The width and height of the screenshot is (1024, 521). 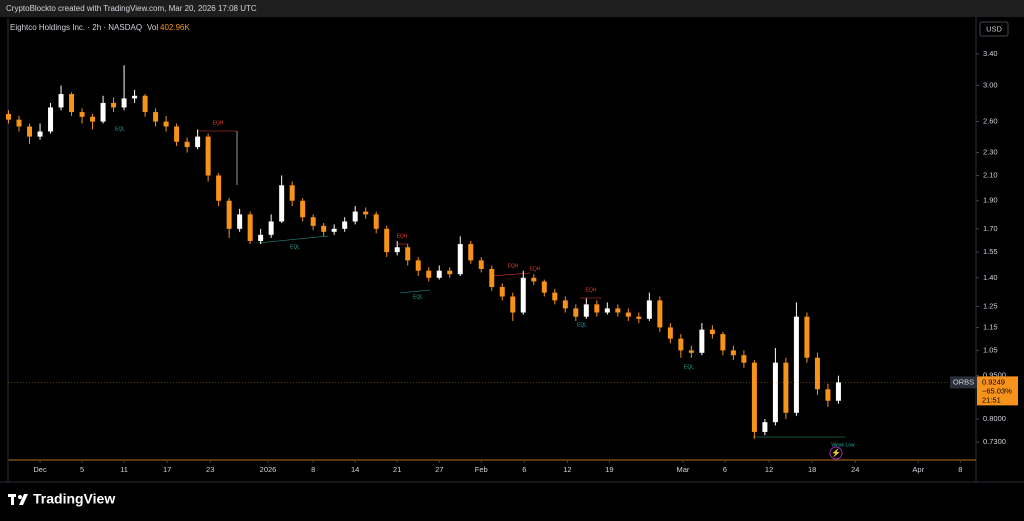 What do you see at coordinates (990, 121) in the screenshot?
I see `y-tick-label: 2.60` at bounding box center [990, 121].